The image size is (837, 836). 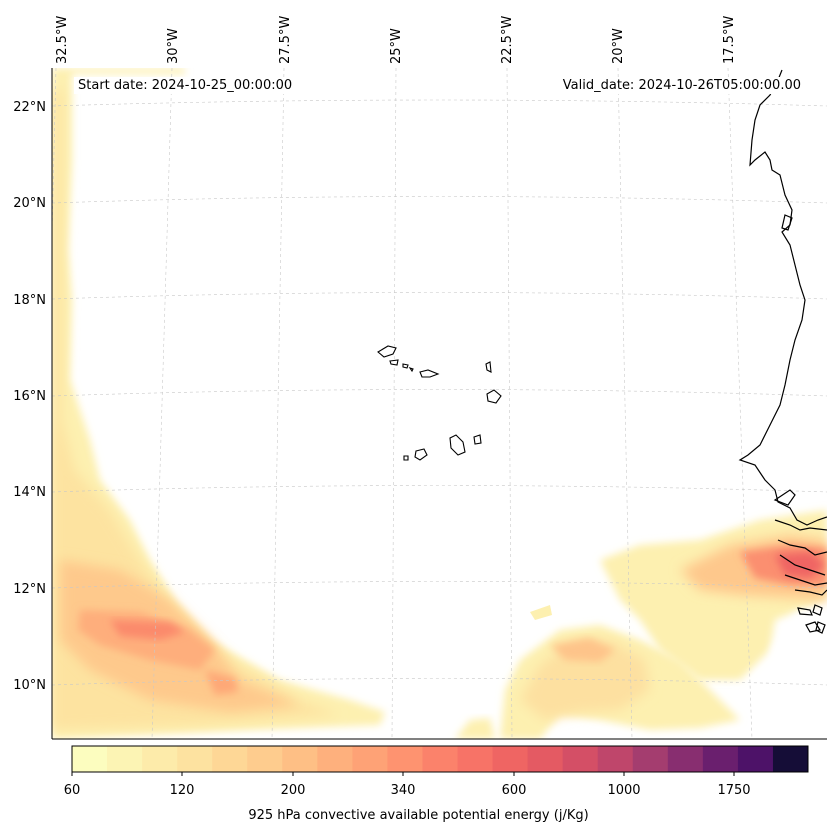 I want to click on lat-labels: 22°N 20°N 18°N 16°N 14°N 12°N 10°N, so click(x=29, y=396).